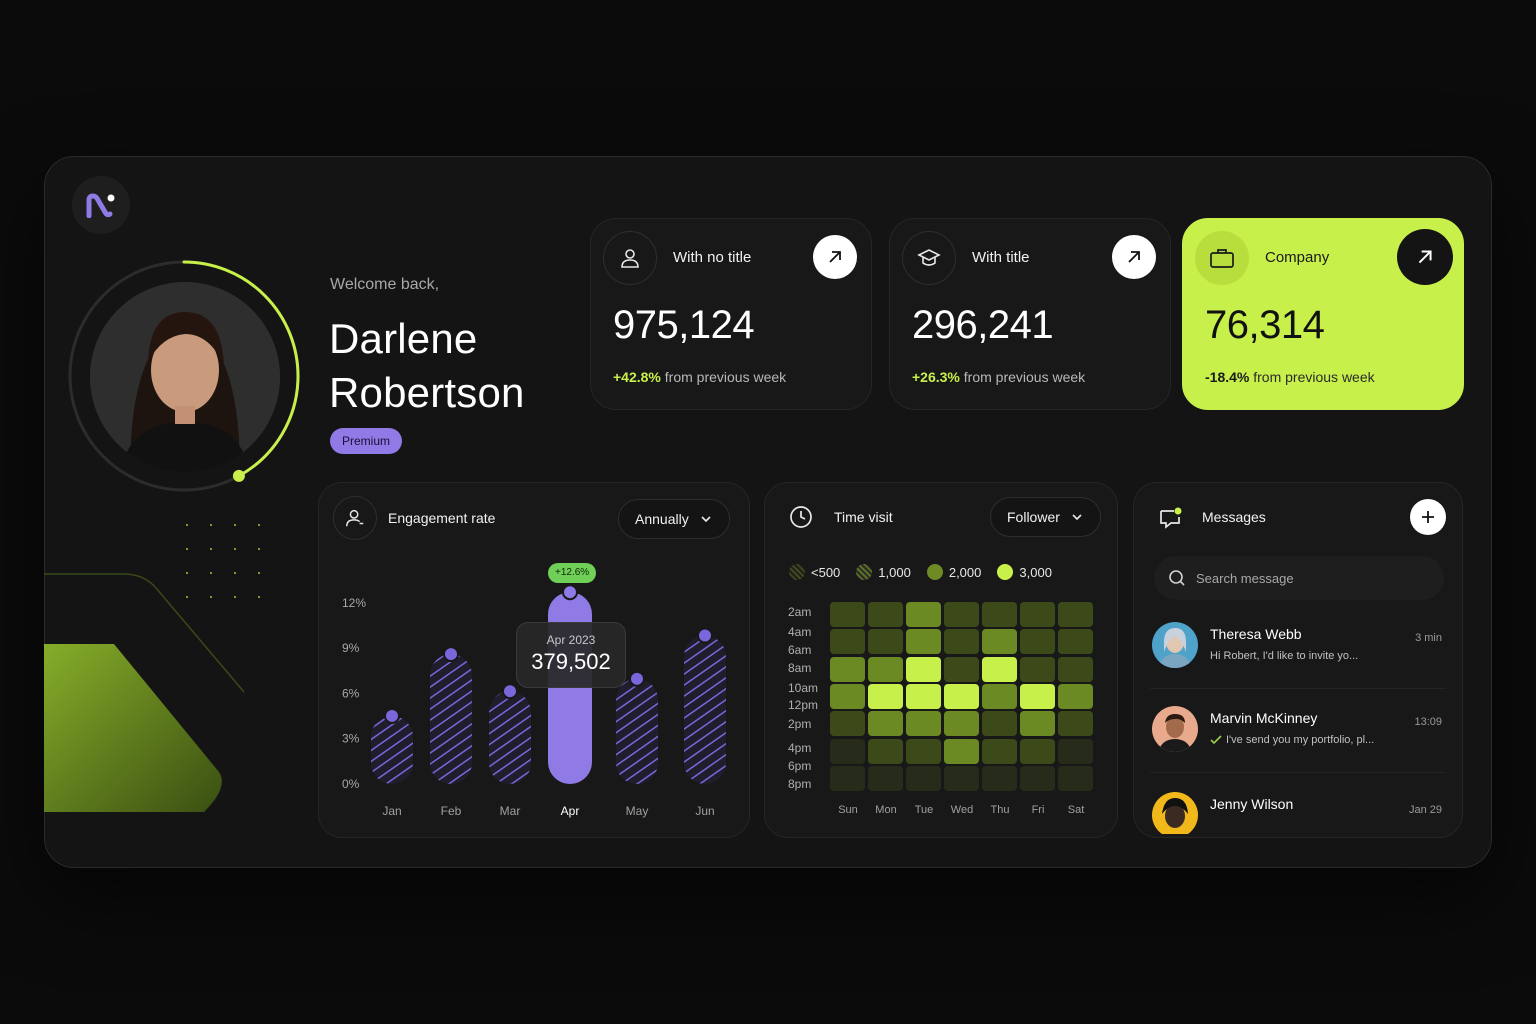  Describe the element at coordinates (1428, 517) in the screenshot. I see `new-message-button` at that location.